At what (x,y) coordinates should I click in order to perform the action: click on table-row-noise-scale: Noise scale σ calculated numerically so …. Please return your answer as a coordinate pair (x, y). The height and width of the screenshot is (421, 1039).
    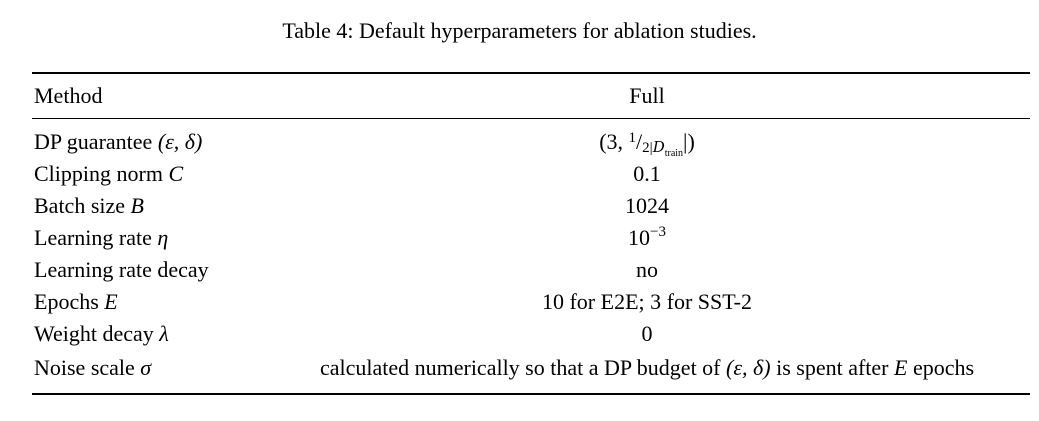
    Looking at the image, I should click on (531, 368).